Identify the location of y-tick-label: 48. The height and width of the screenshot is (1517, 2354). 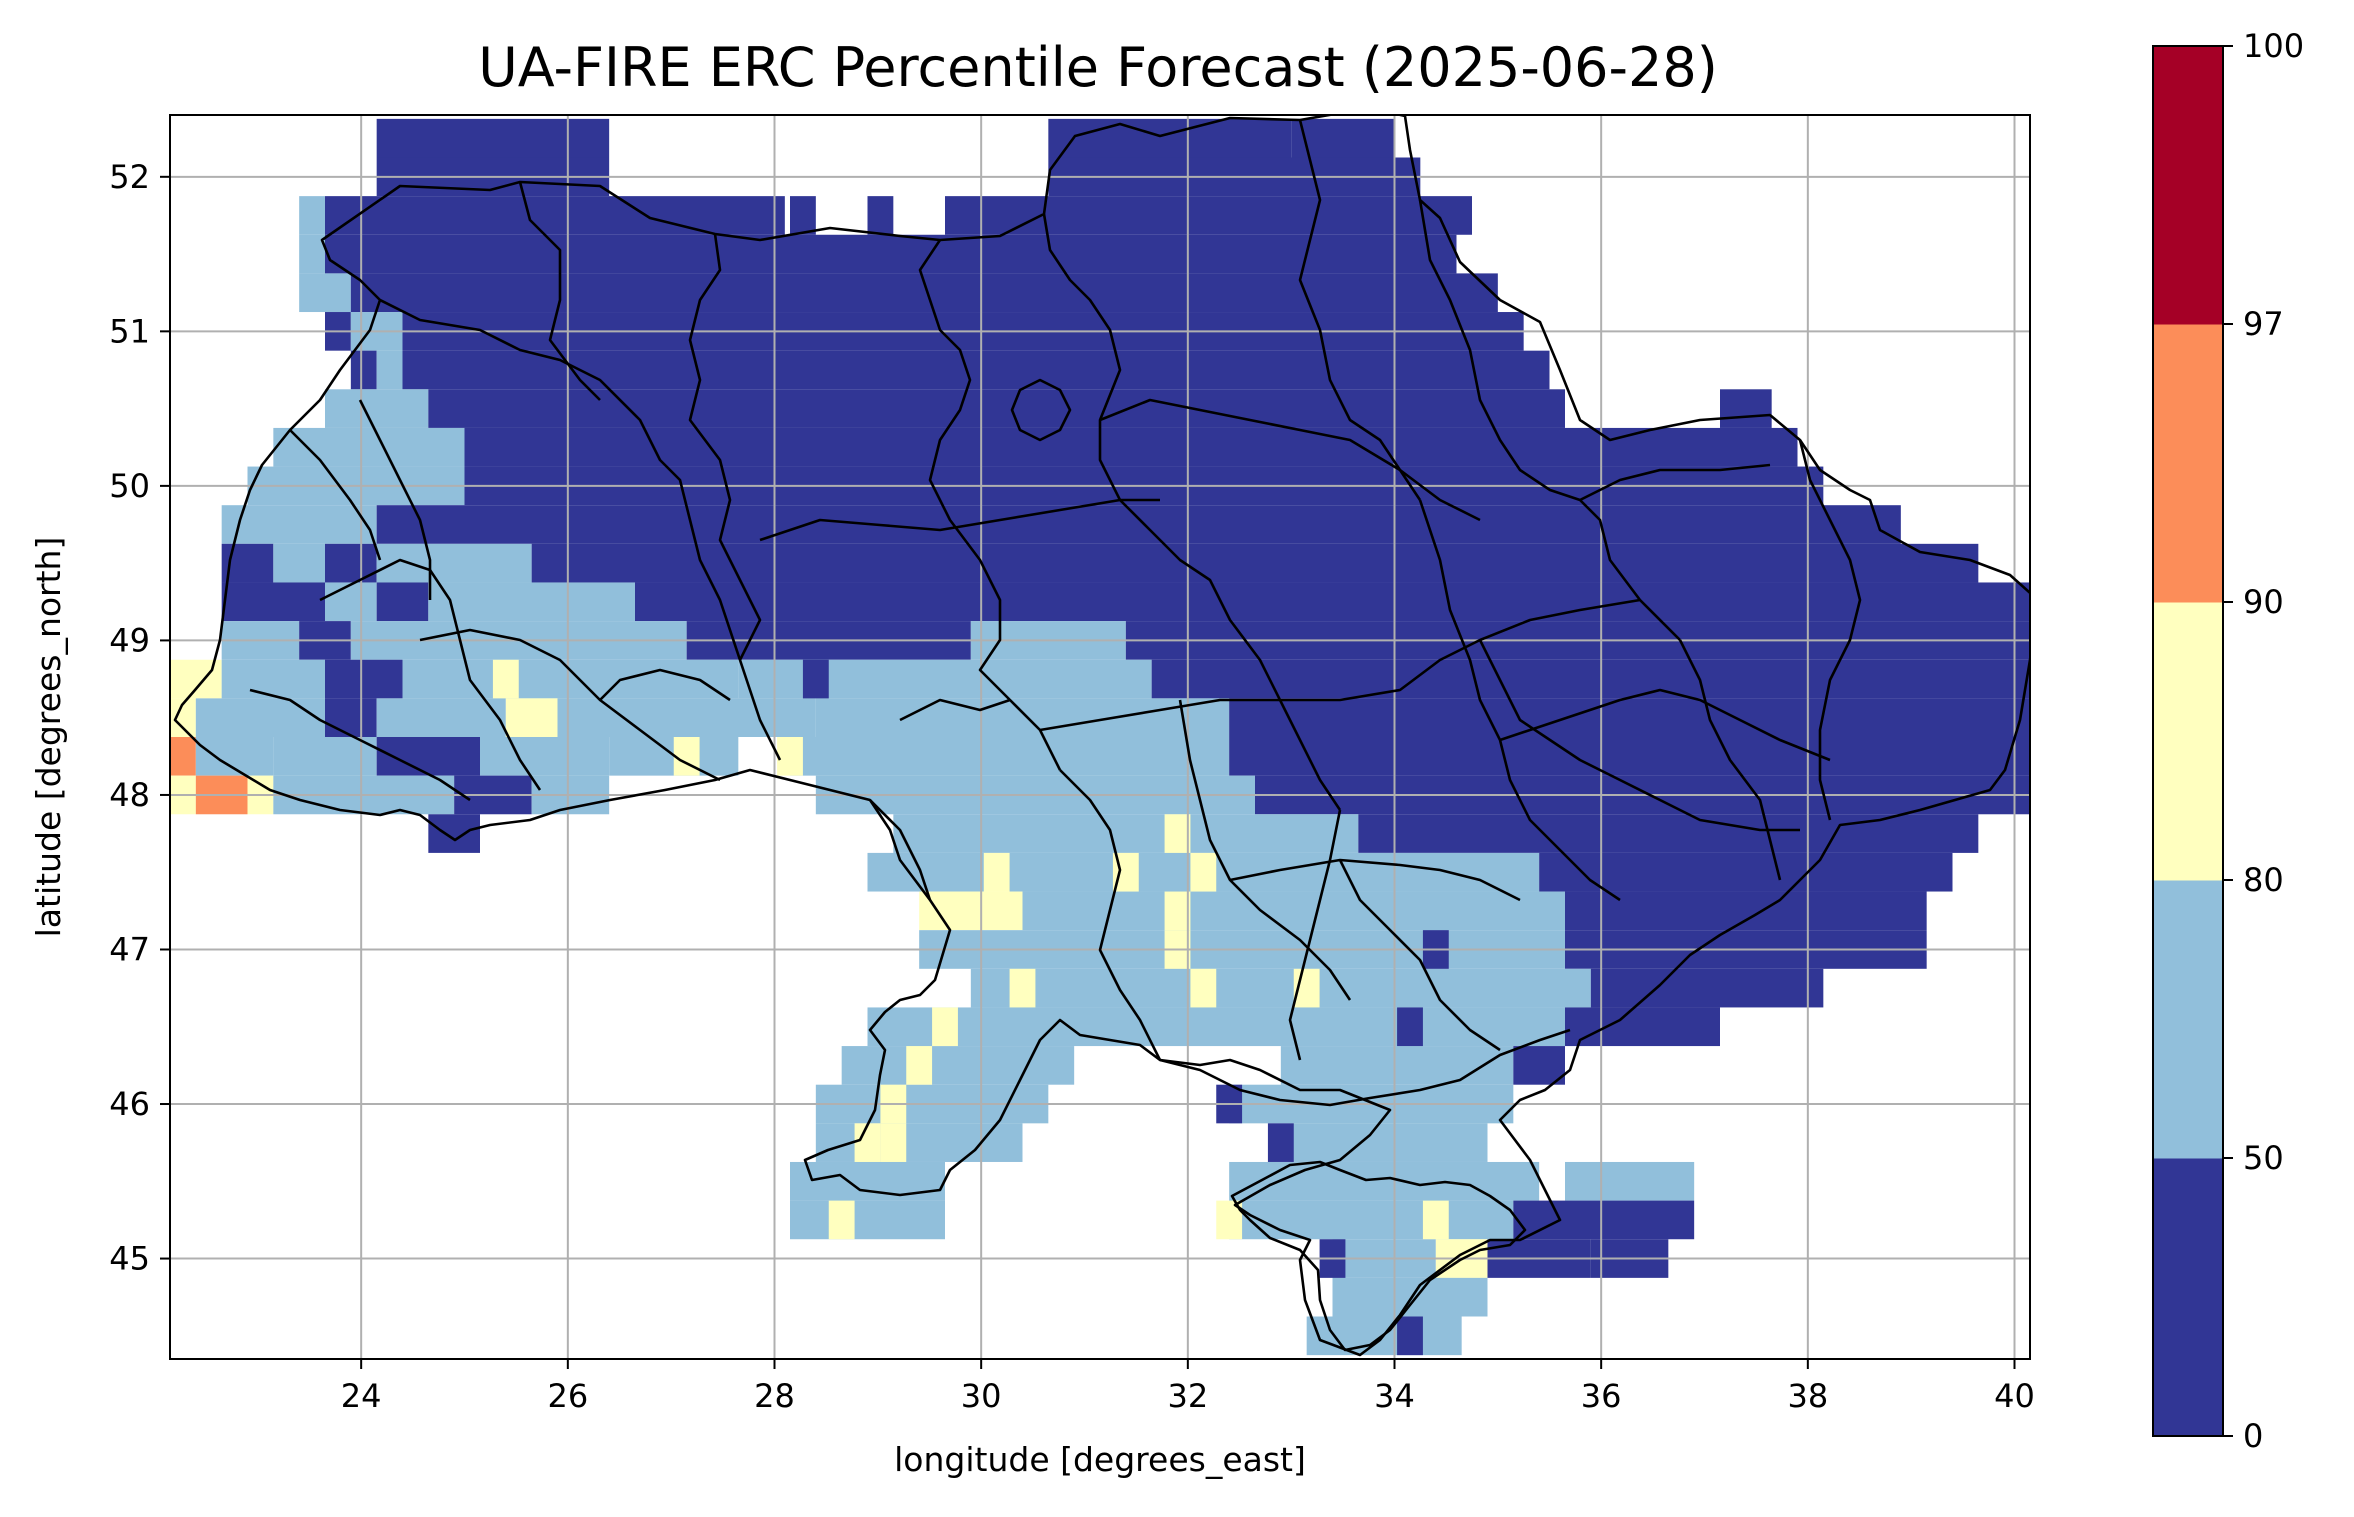
(129, 795).